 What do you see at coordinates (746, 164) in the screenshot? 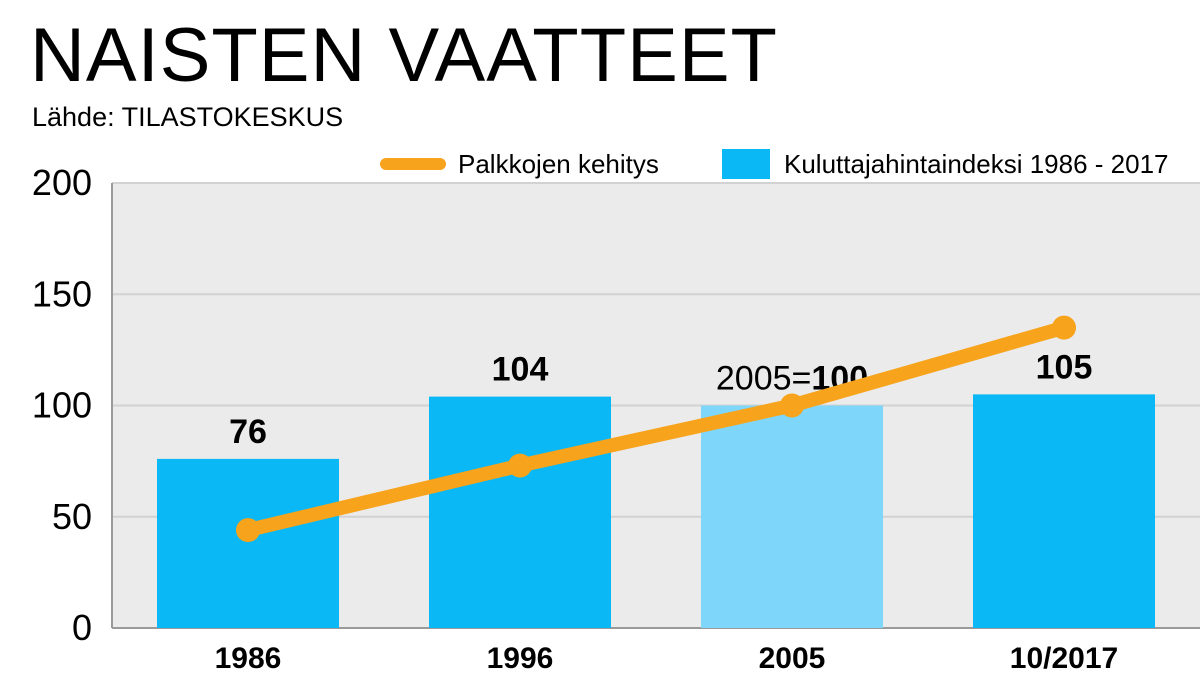
I see `legend-bar-swatch` at bounding box center [746, 164].